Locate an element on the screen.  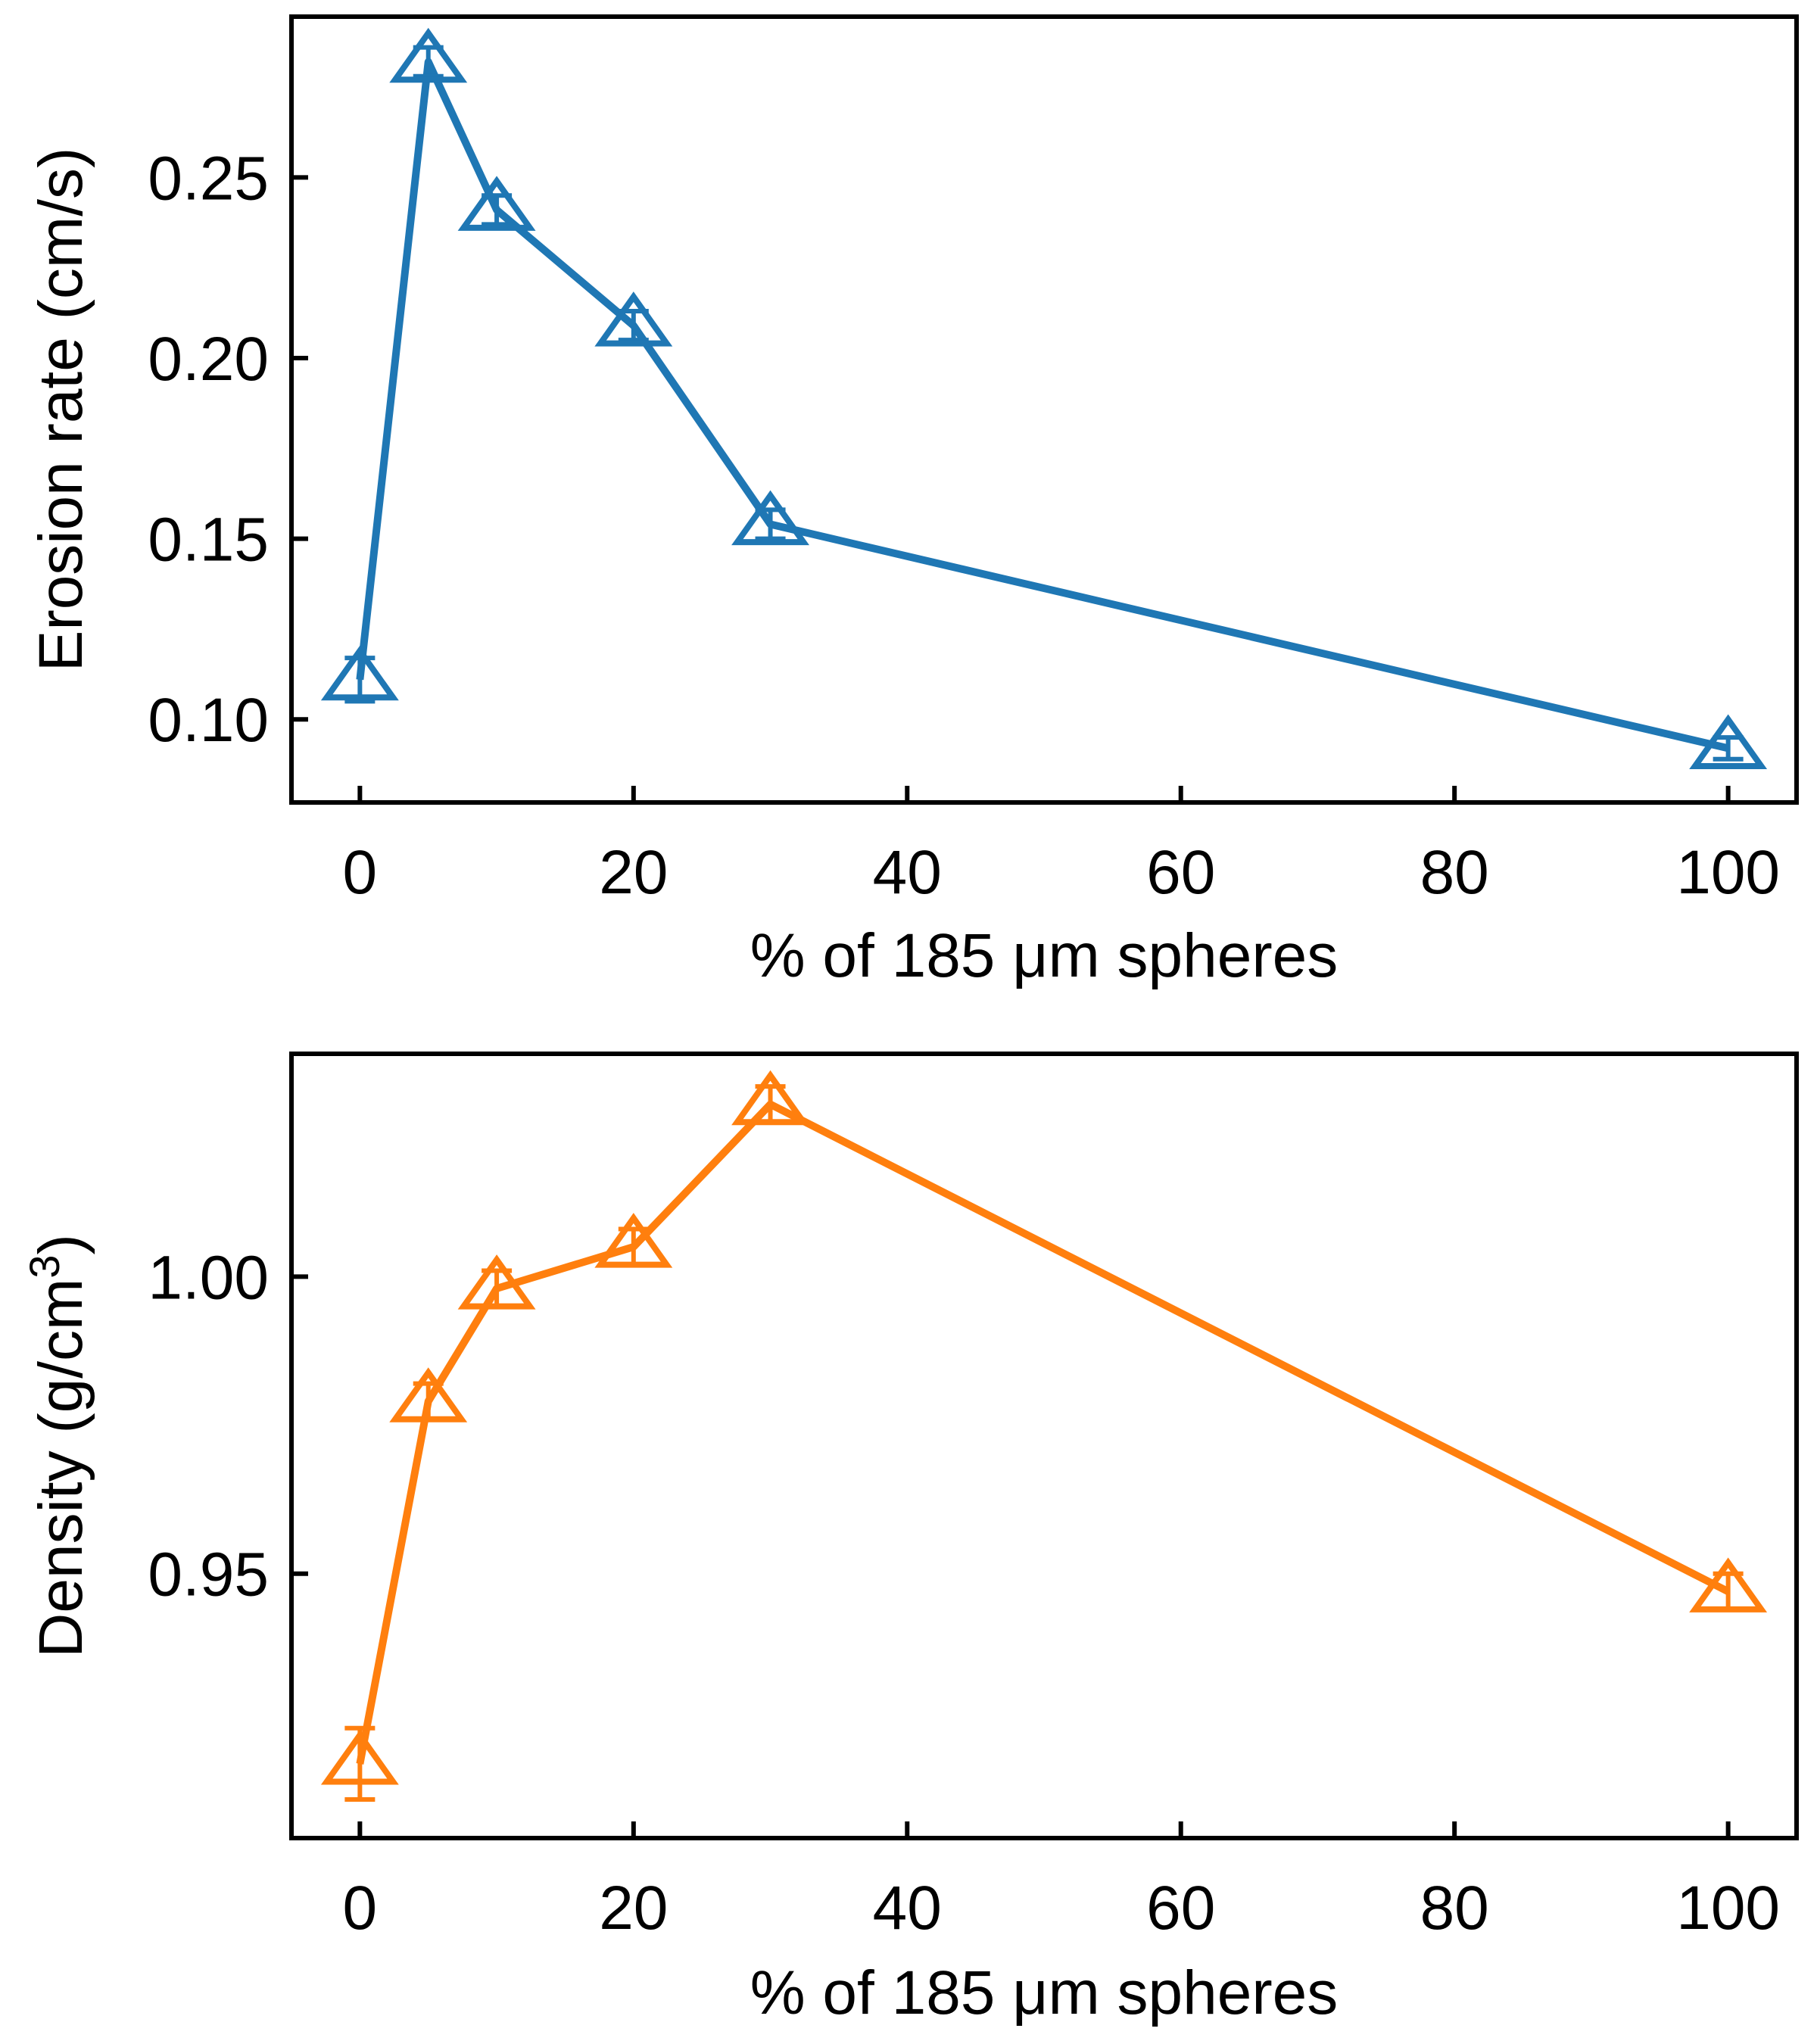
y-tick-label: 0.20 is located at coordinates (209, 359).